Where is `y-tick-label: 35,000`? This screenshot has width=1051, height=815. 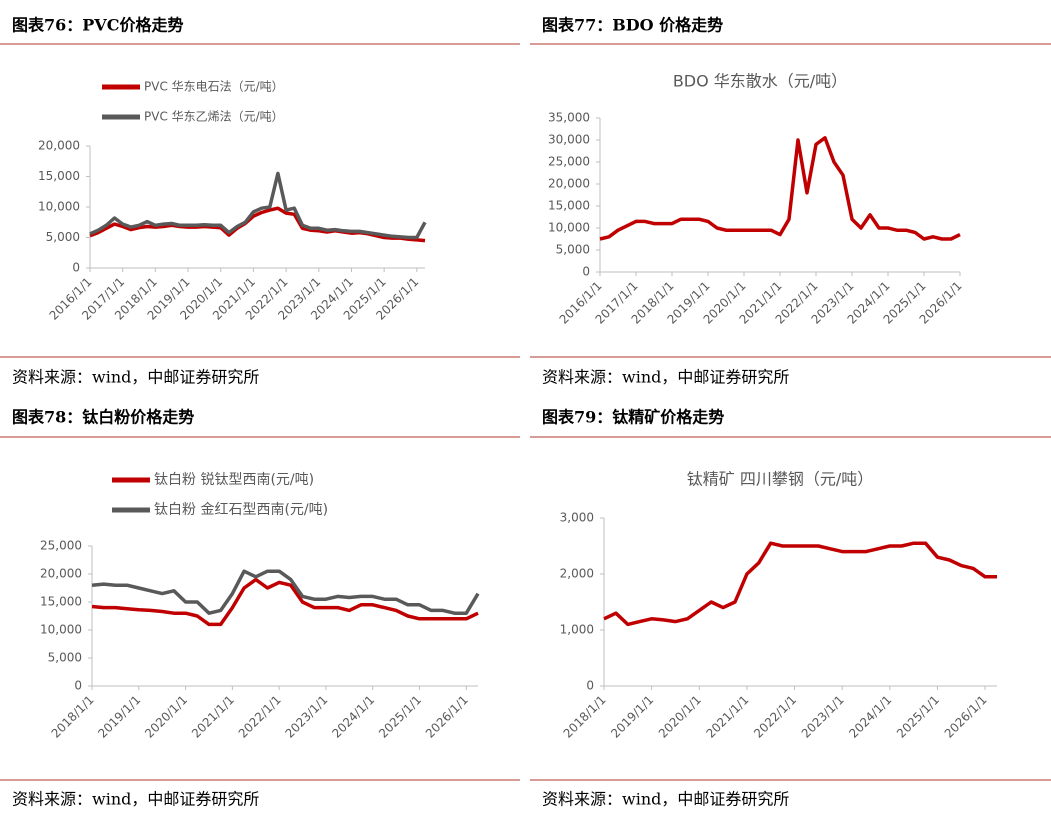 y-tick-label: 35,000 is located at coordinates (569, 118).